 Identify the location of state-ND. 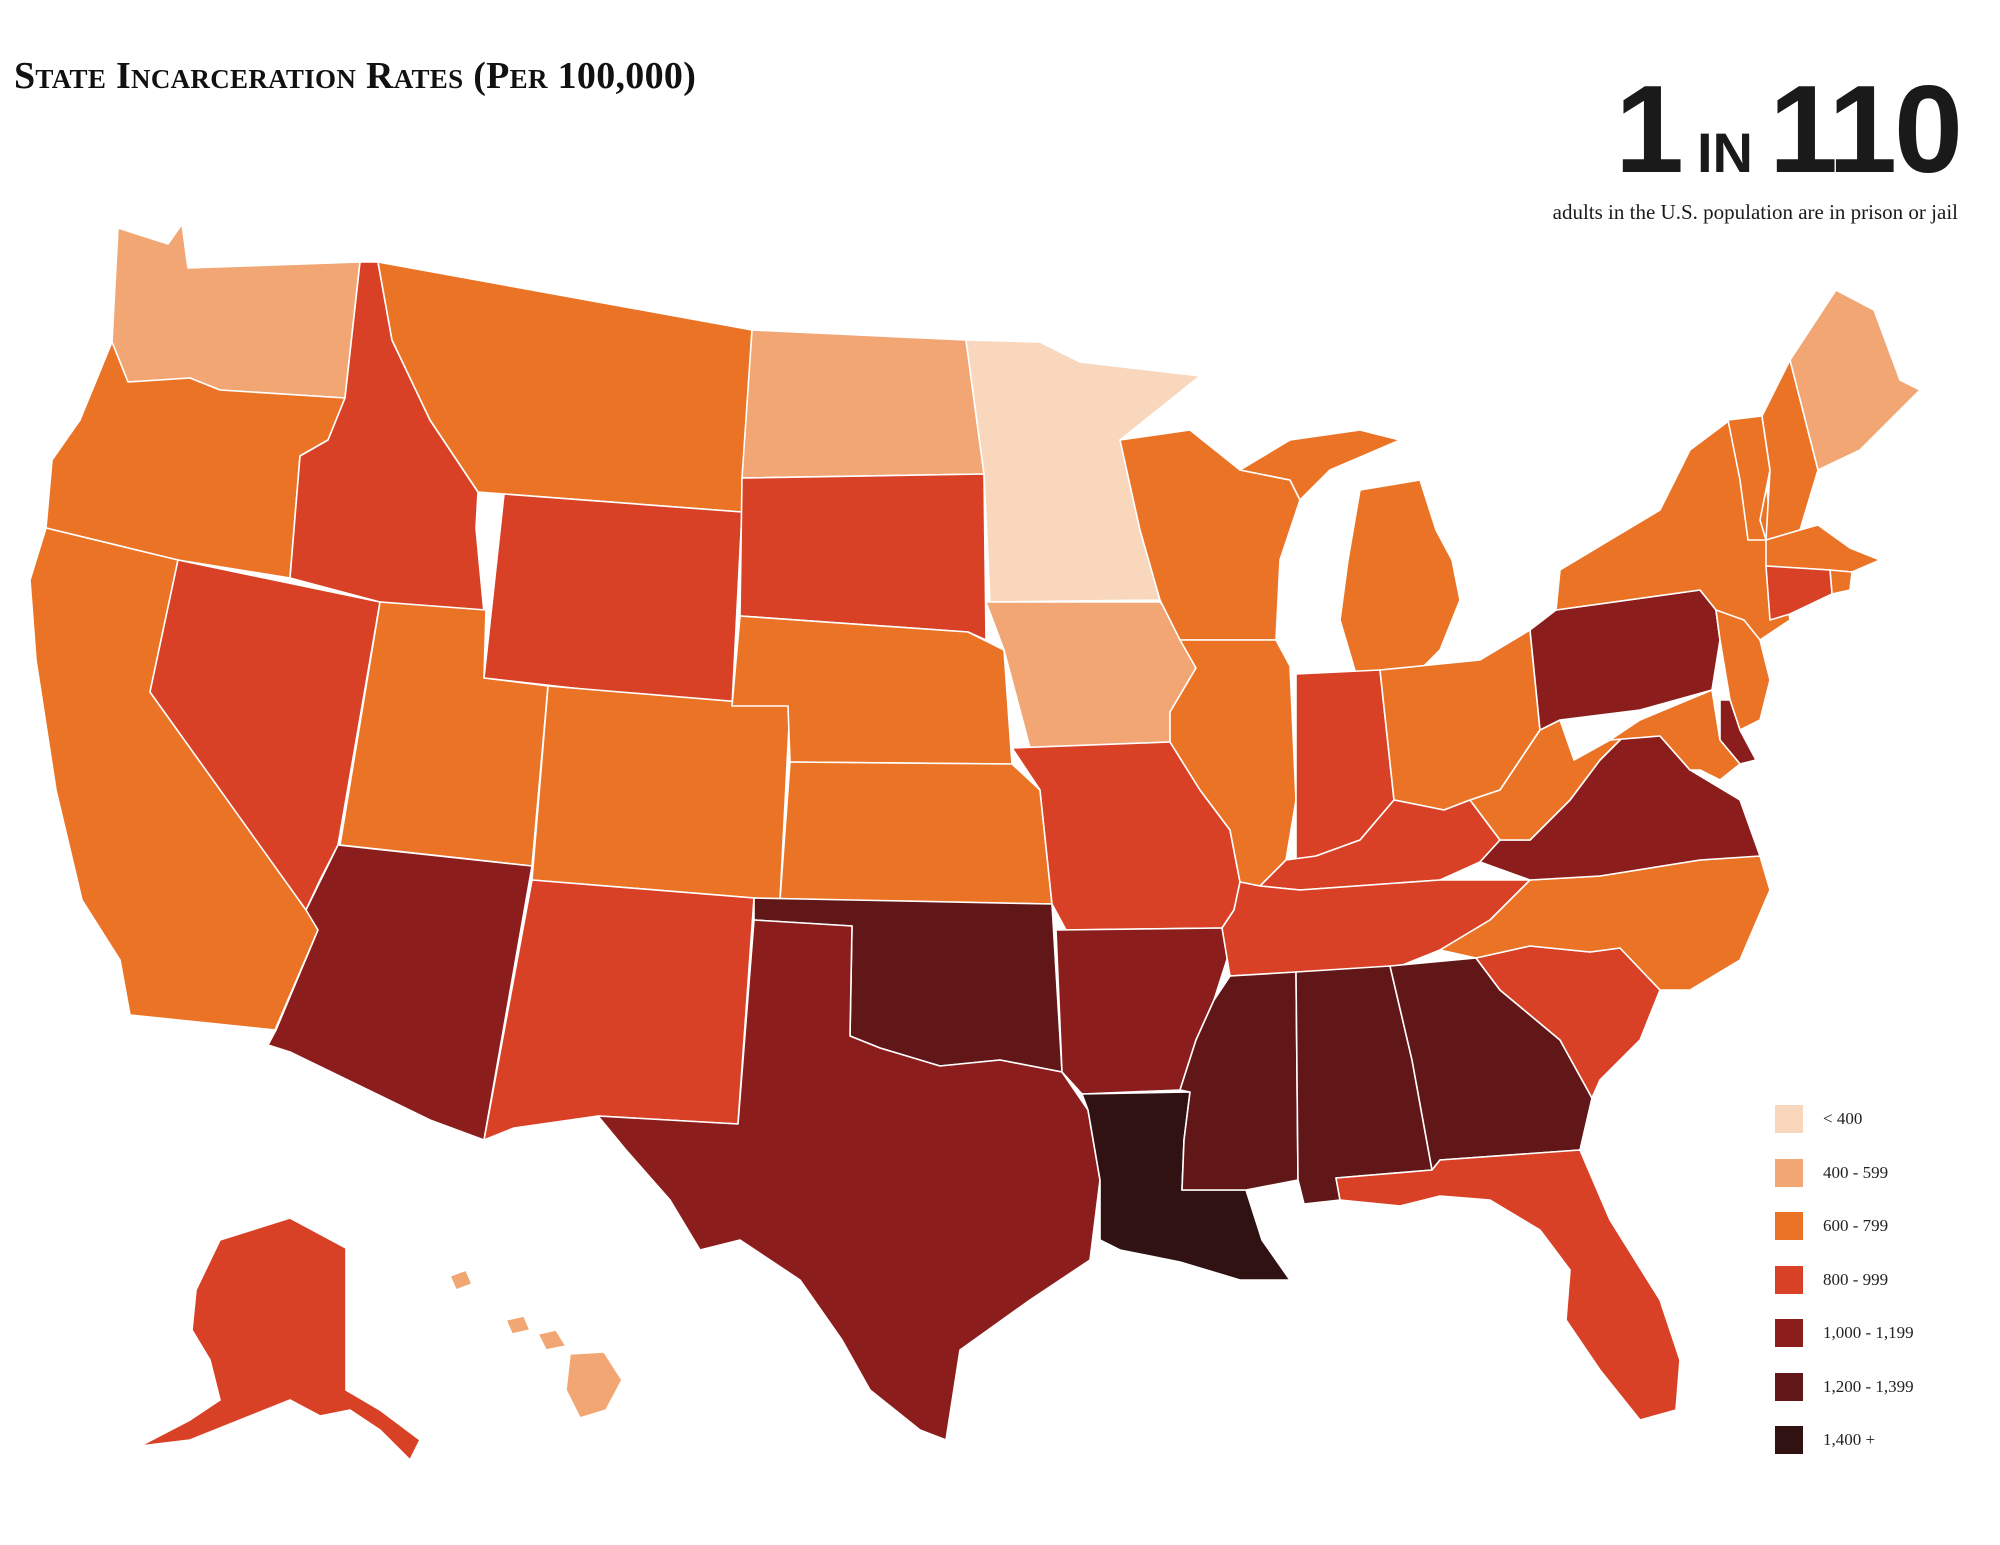
(863, 404).